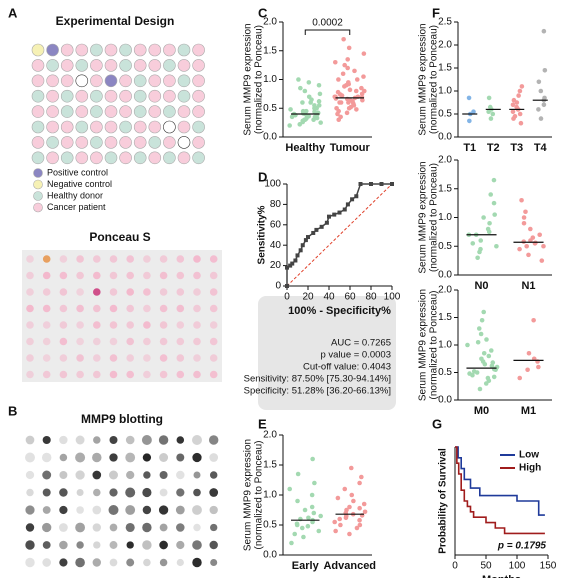  I want to click on y-tick-label: 40, so click(276, 245).